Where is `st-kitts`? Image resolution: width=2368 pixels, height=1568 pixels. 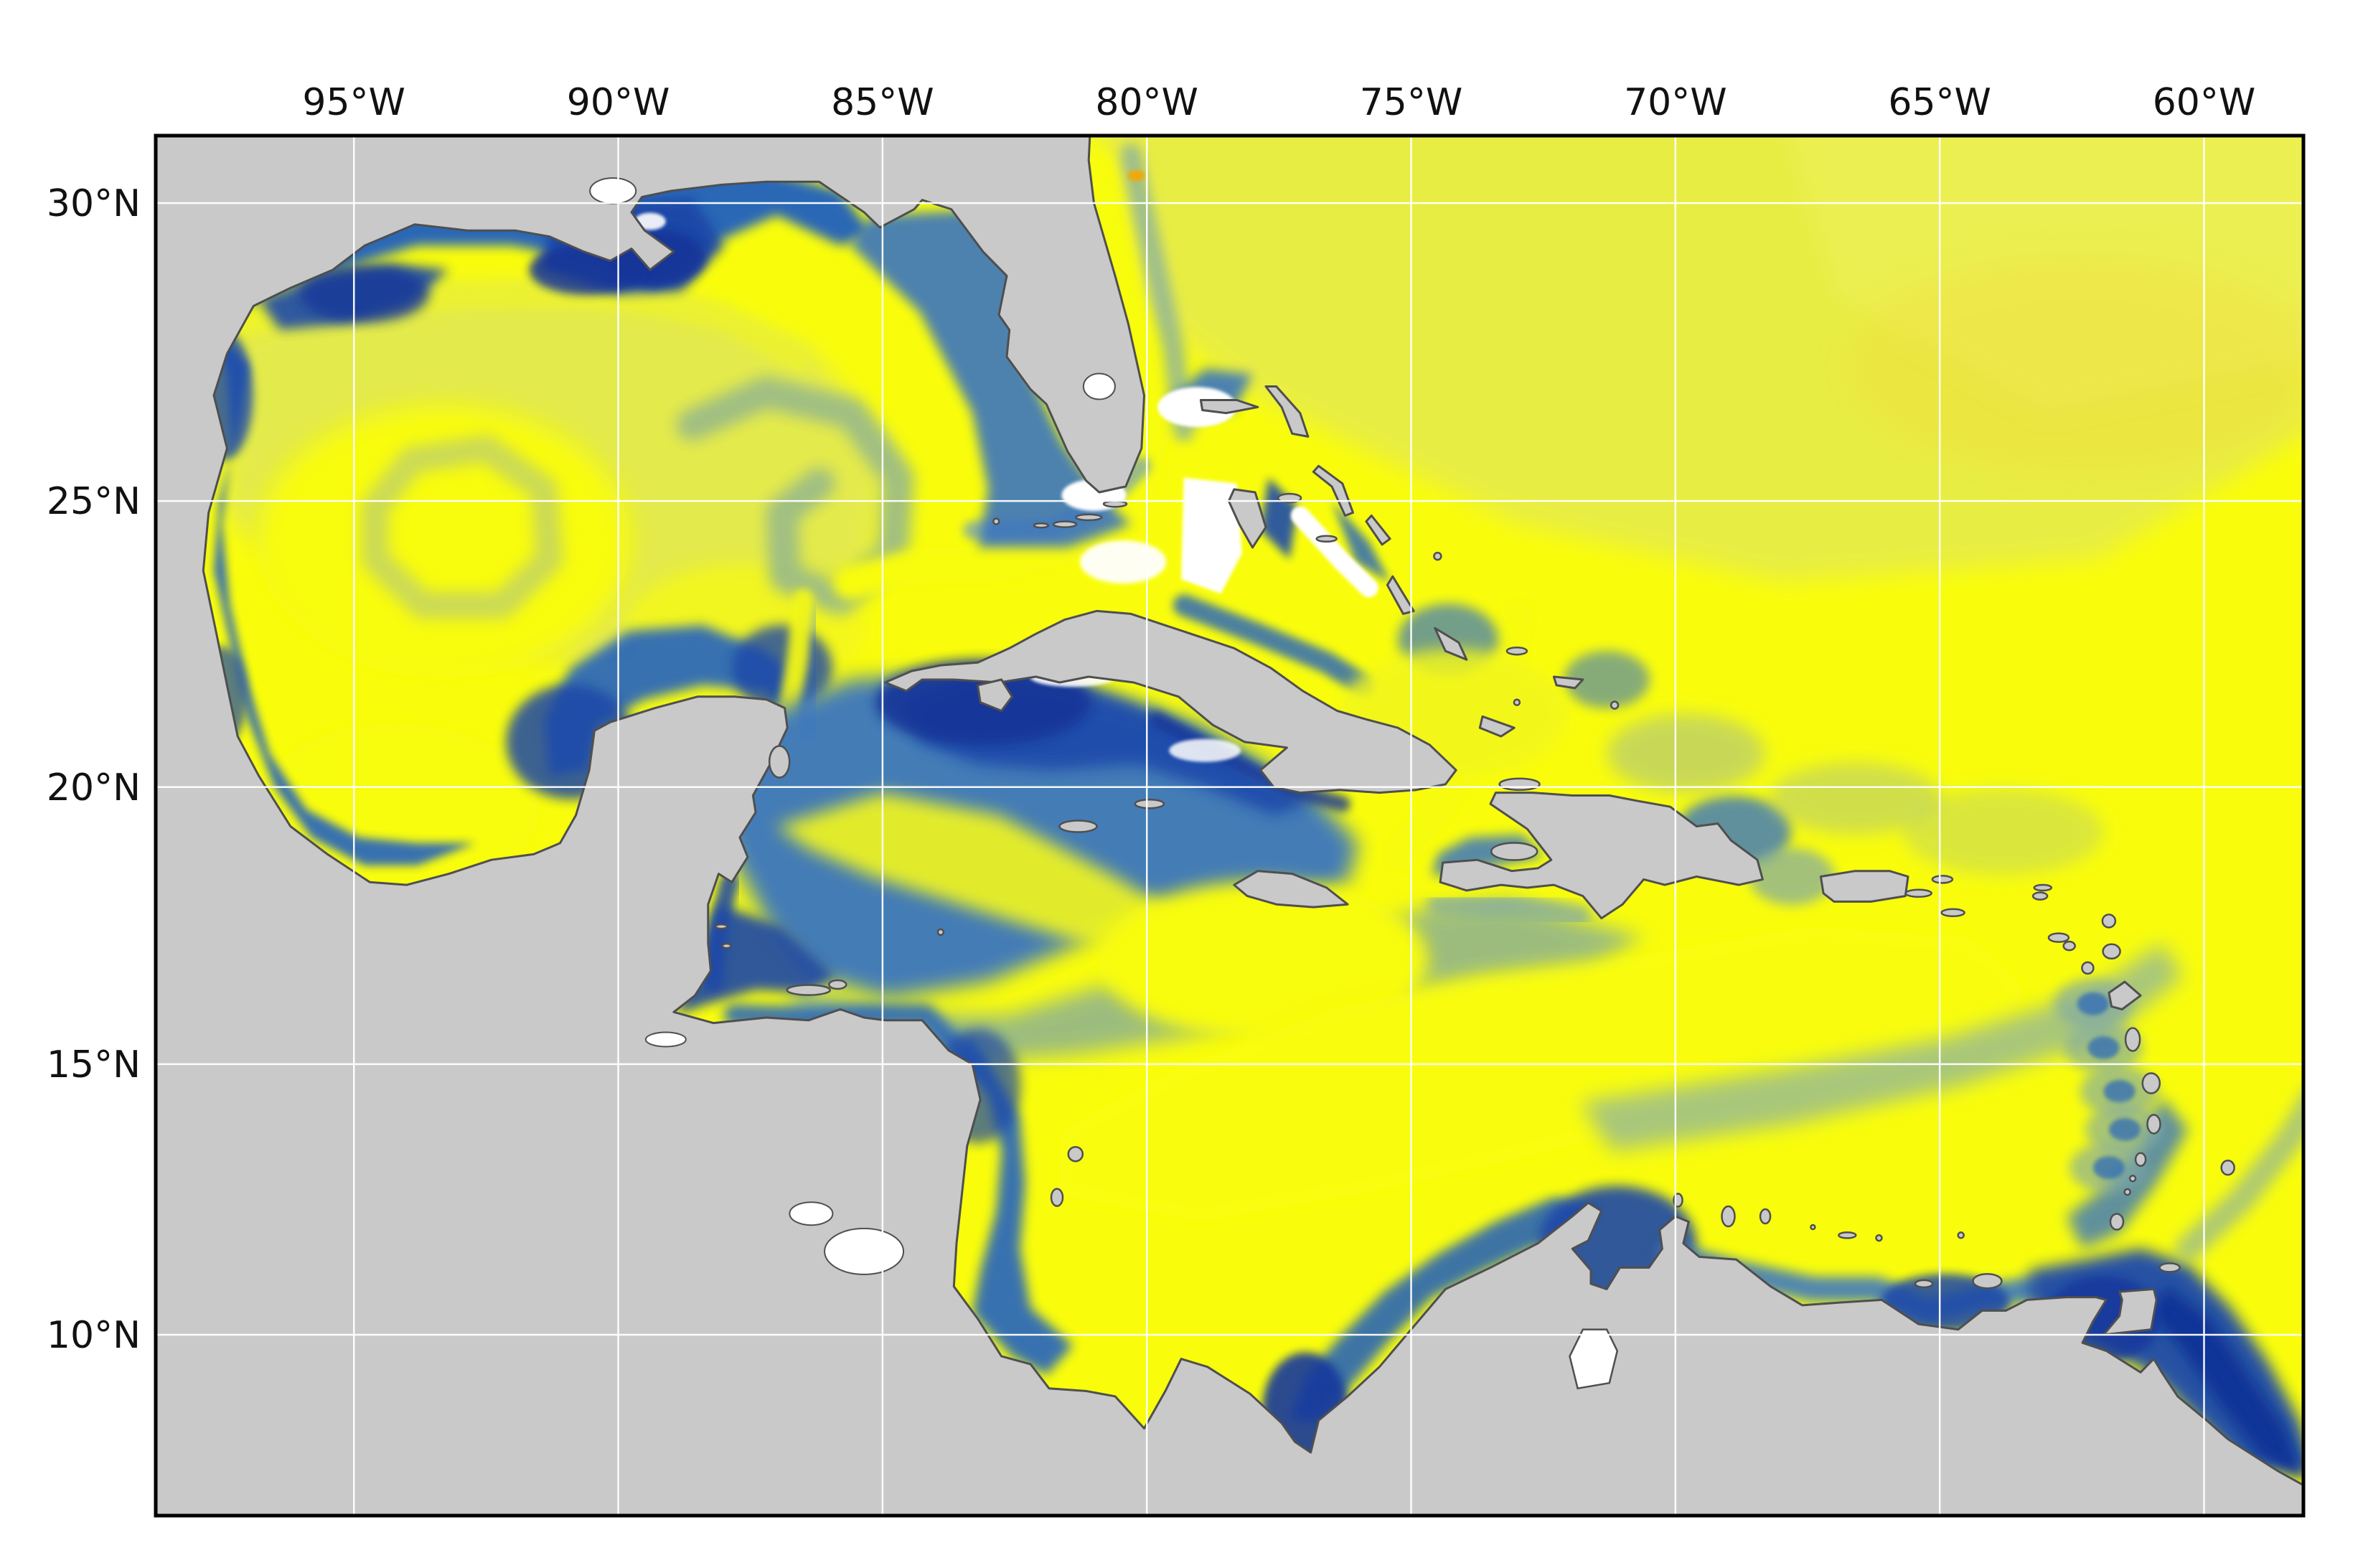 st-kitts is located at coordinates (2058, 937).